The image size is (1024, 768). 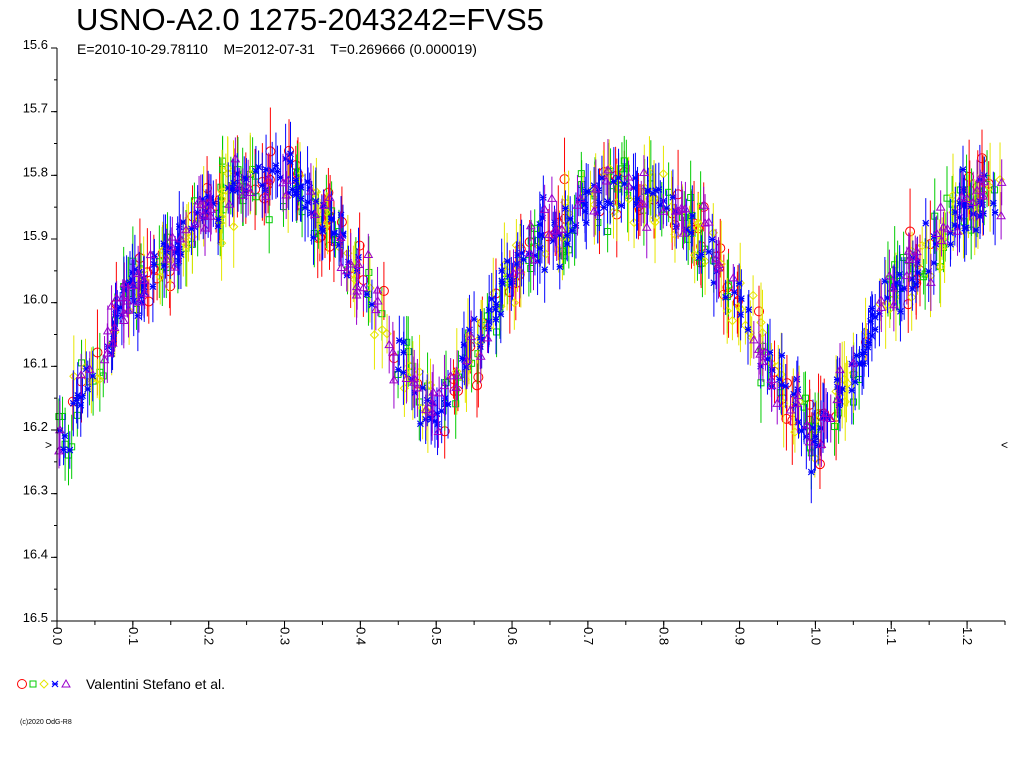 I want to click on y-tick-label: 15.7, so click(x=35, y=108).